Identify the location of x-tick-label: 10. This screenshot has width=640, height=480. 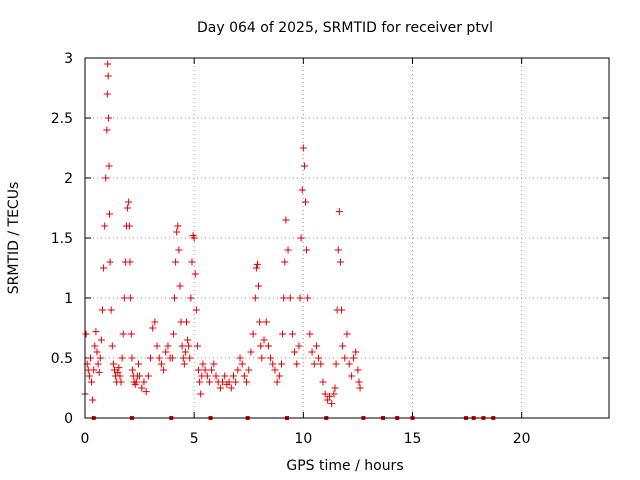
(303, 439).